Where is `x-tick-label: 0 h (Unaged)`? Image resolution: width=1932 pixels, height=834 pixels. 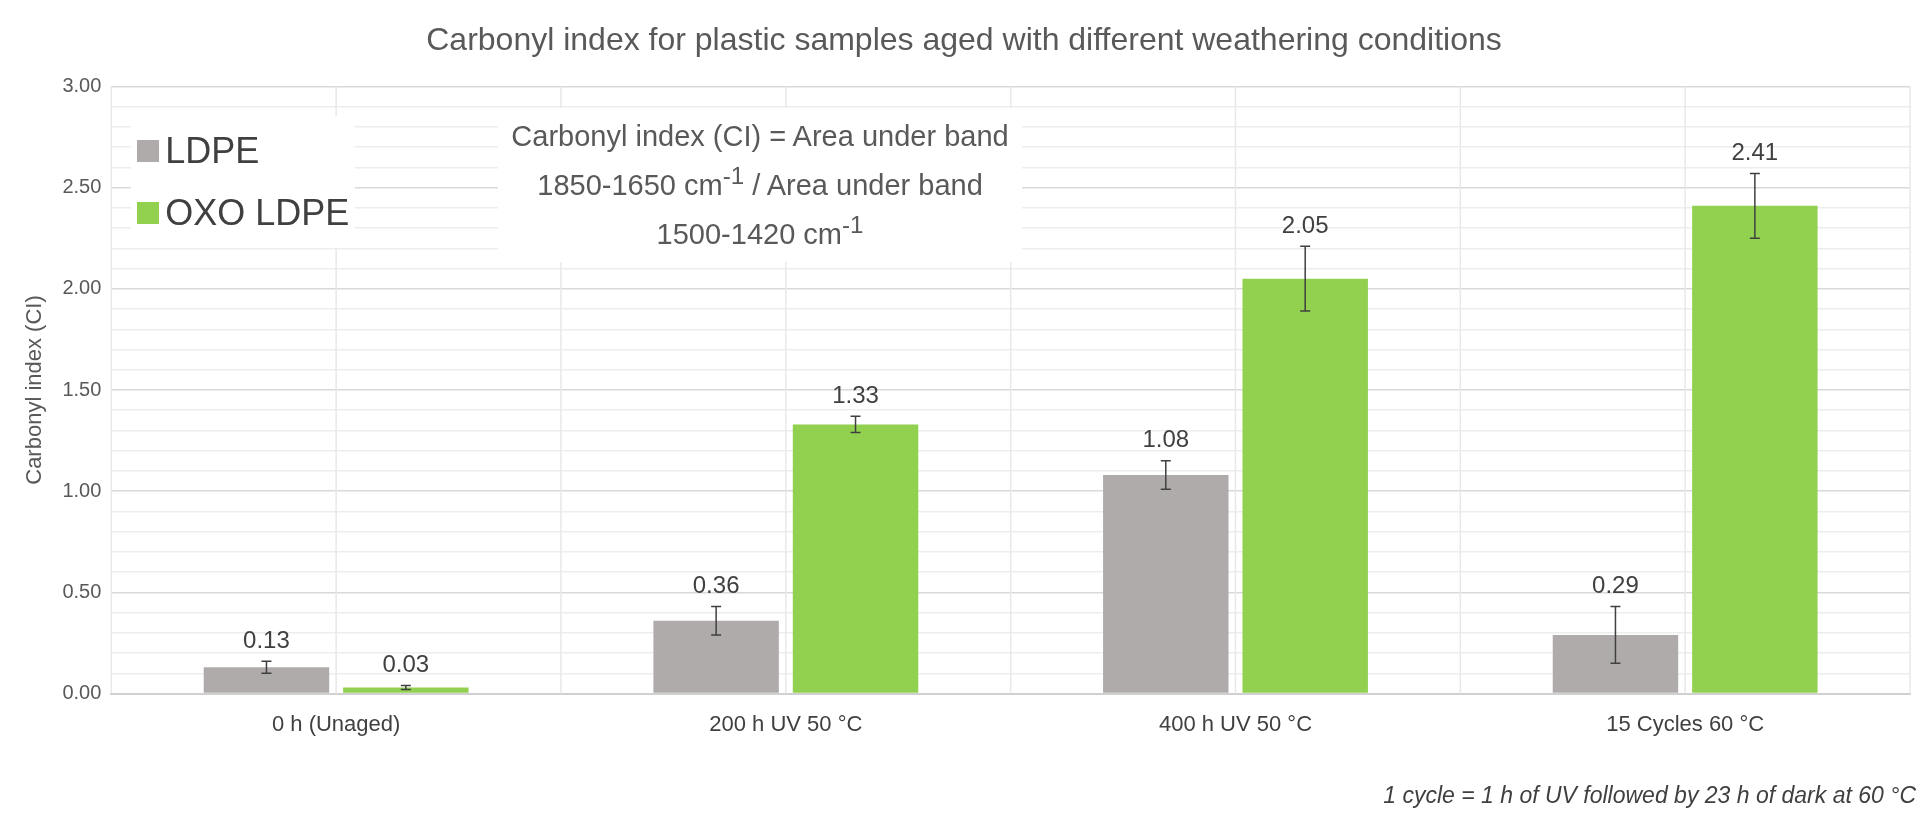
x-tick-label: 0 h (Unaged) is located at coordinates (336, 723).